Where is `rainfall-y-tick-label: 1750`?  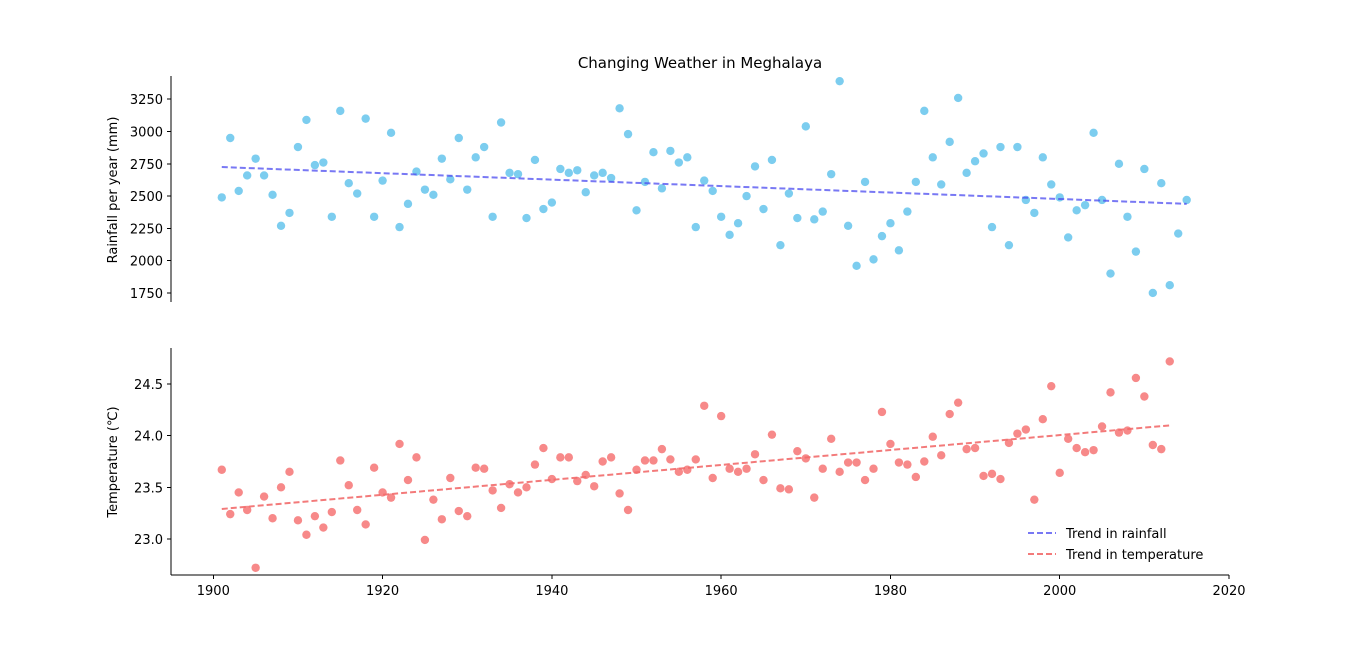 rainfall-y-tick-label: 1750 is located at coordinates (146, 294).